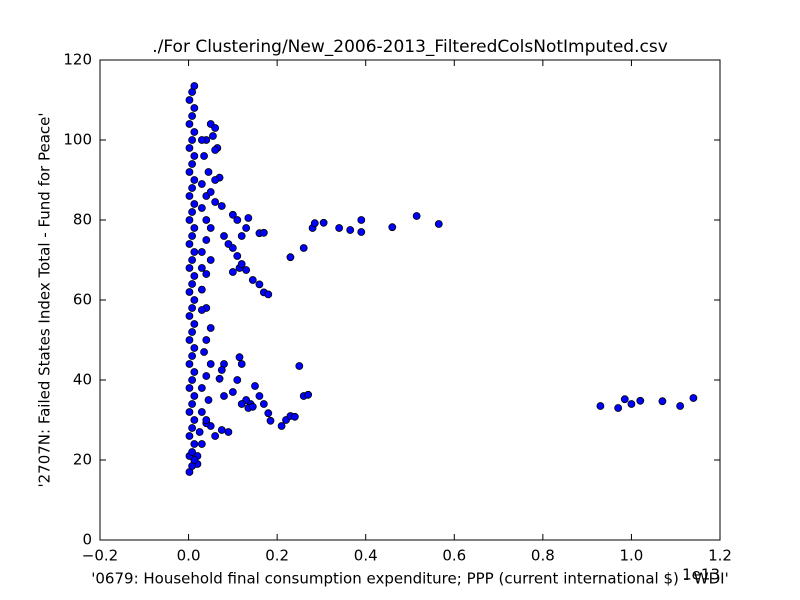  Describe the element at coordinates (82, 380) in the screenshot. I see `y-tick-label: 40` at that location.